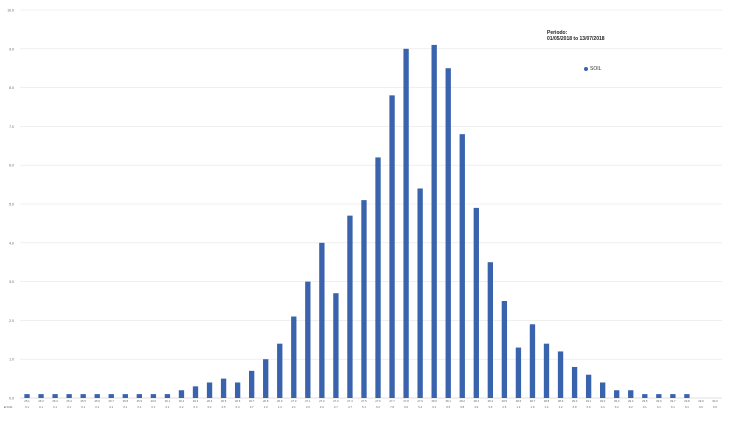 This screenshot has height=425, width=730. I want to click on x-tick-label: 27.1, so click(308, 401).